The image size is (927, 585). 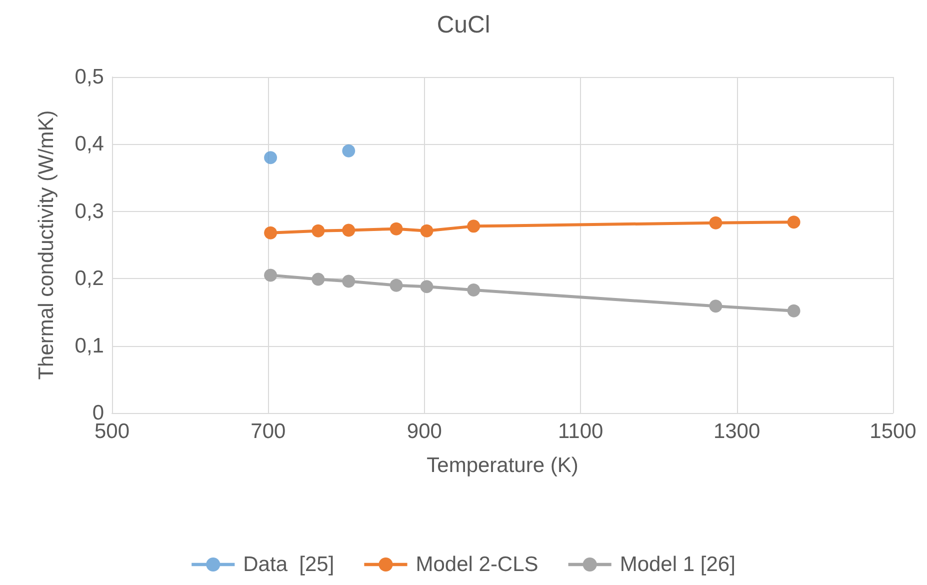 I want to click on x-tick-label: 1500, so click(x=893, y=431).